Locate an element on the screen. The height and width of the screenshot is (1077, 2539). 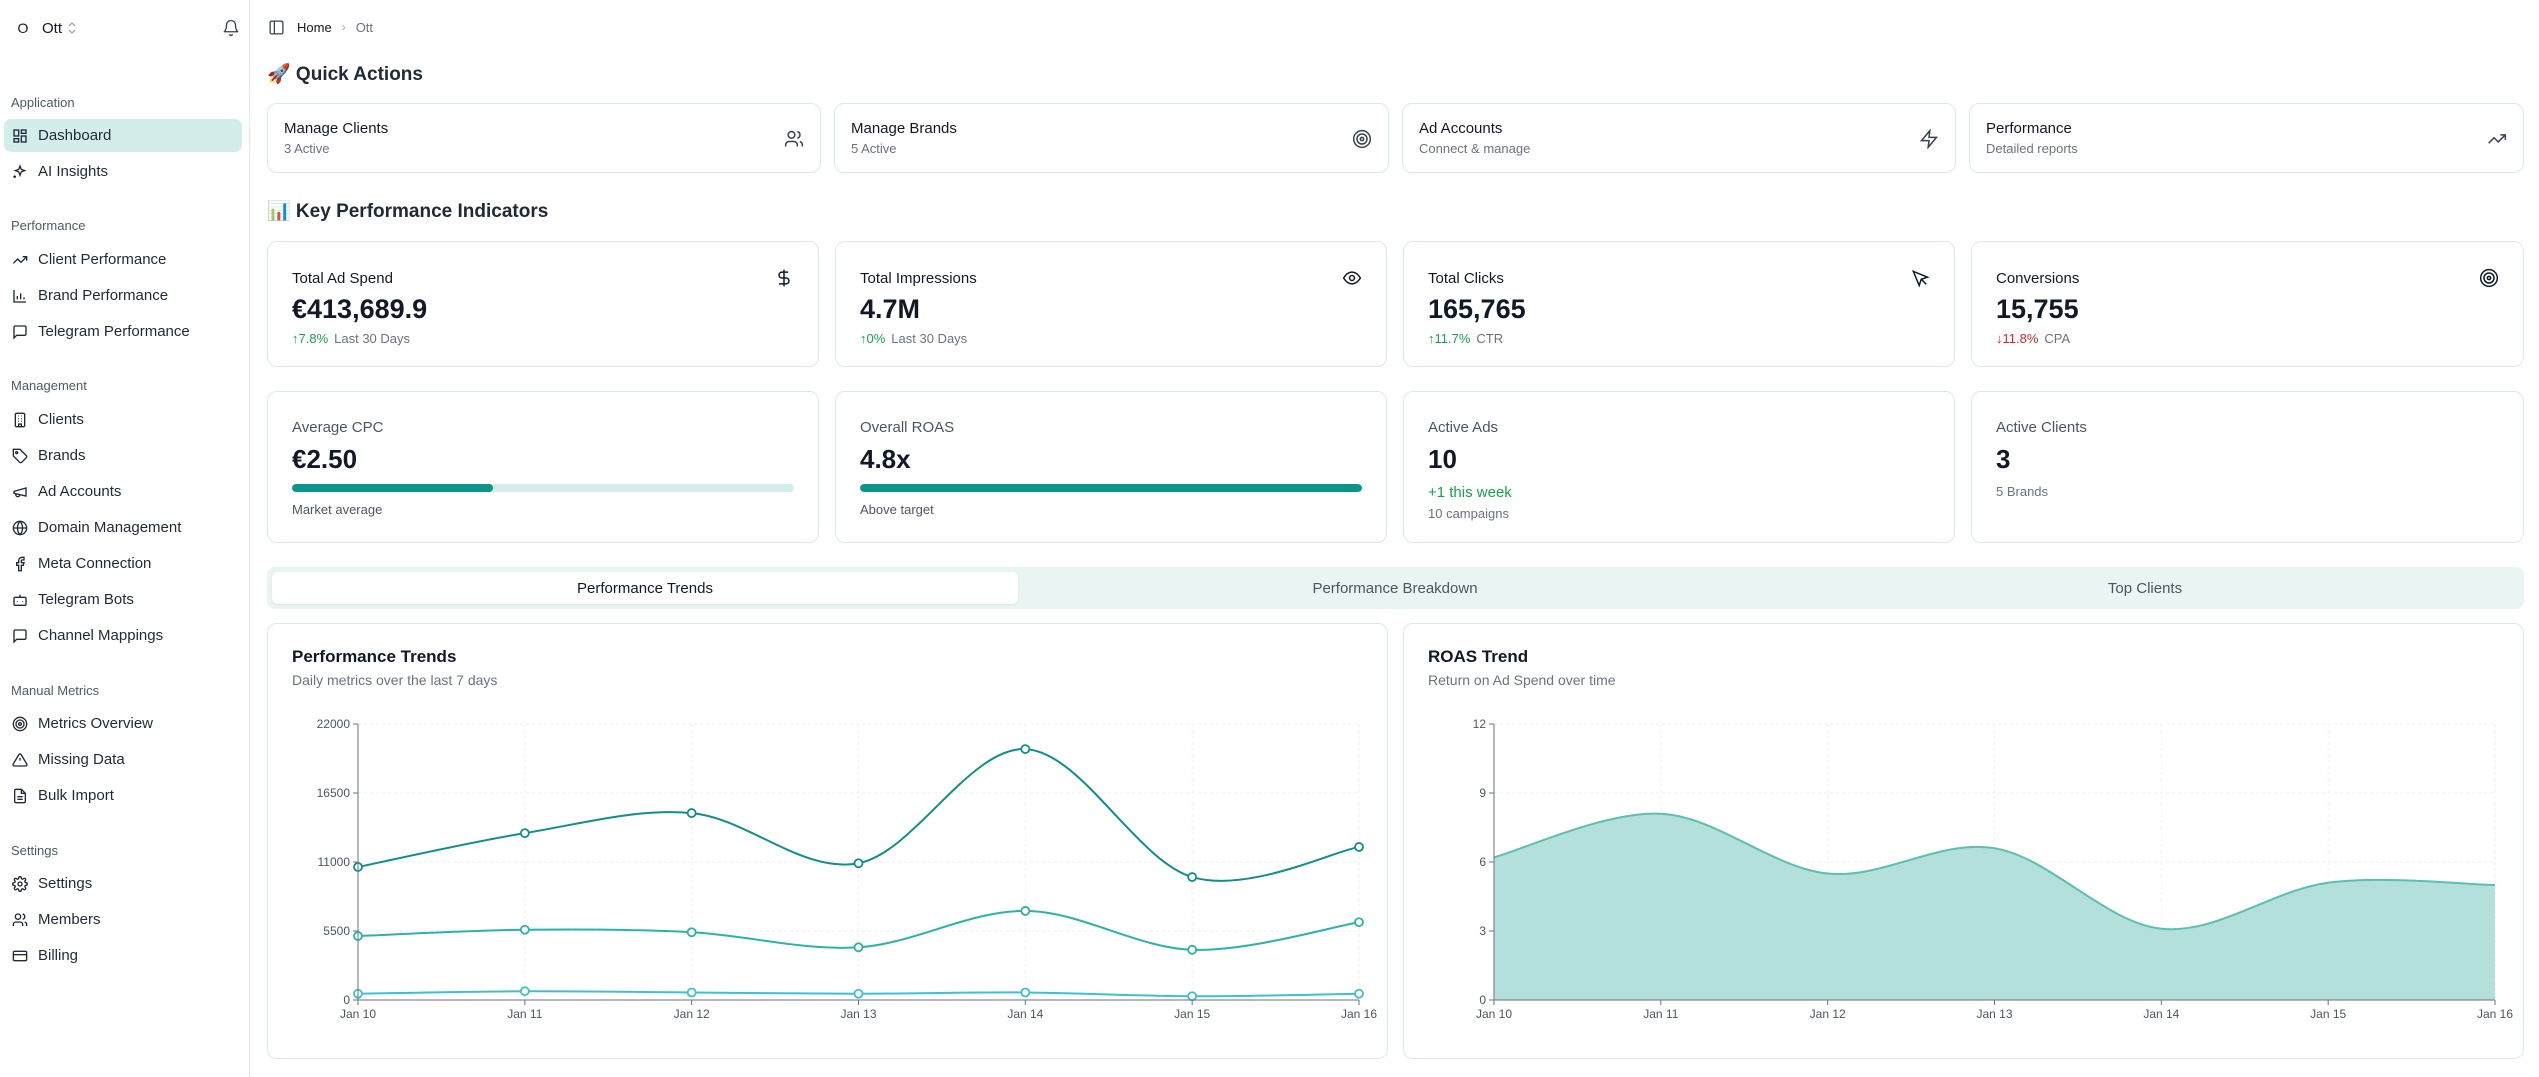
sidebar-item-label: Telegram Bots is located at coordinates (86, 599).